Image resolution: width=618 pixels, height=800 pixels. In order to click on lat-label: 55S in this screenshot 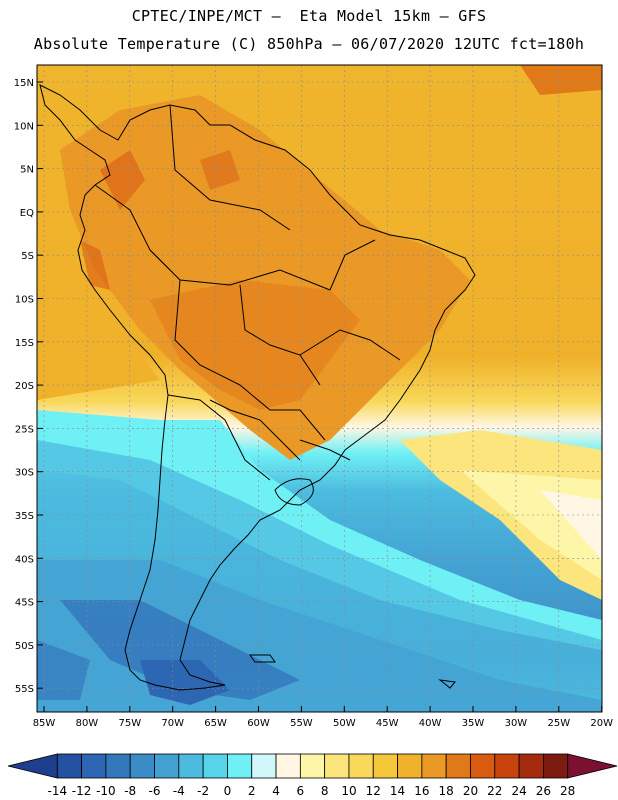, I will do `click(24, 689)`.